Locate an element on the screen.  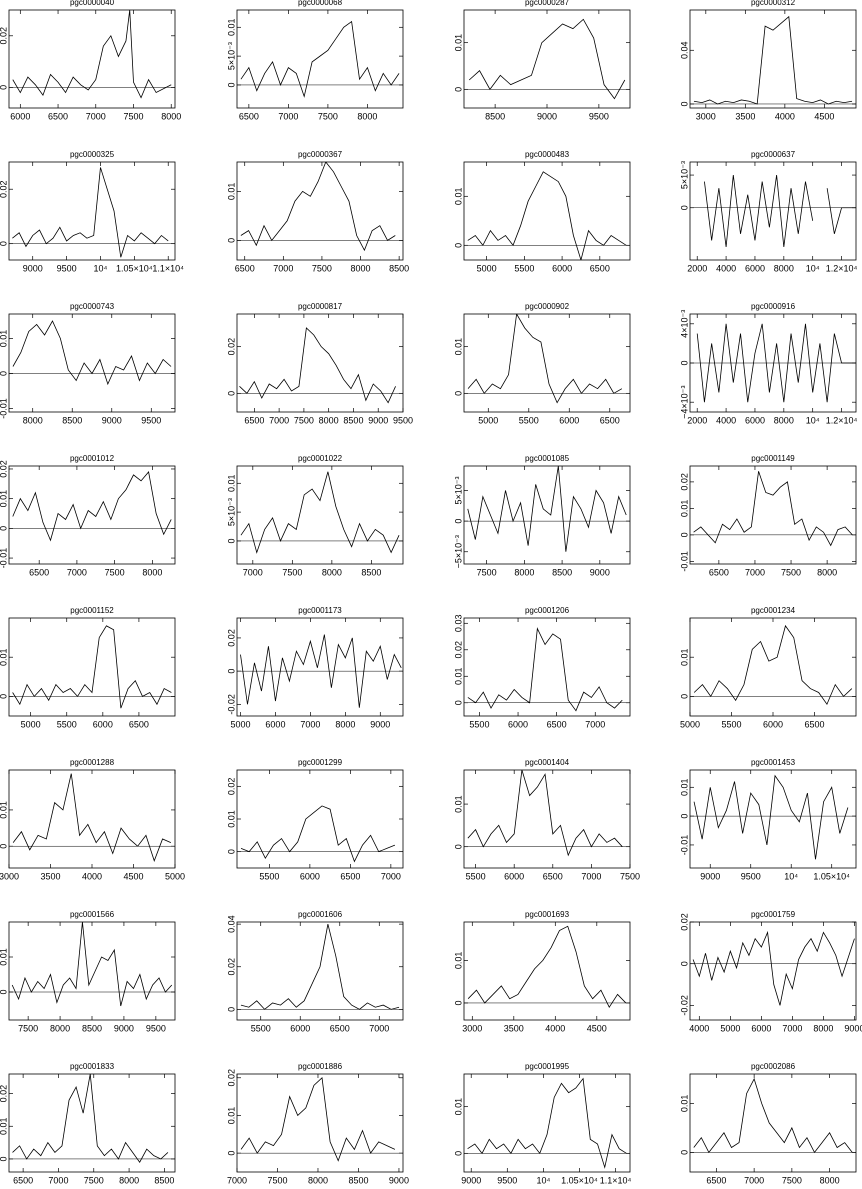
panel-title: pgc0001886 is located at coordinates (320, 1066).